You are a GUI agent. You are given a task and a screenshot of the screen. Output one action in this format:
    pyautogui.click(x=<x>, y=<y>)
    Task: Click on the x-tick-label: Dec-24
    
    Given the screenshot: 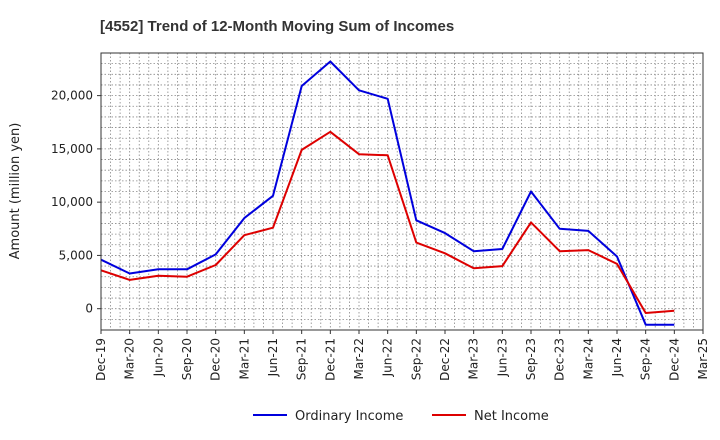 What is the action you would take?
    pyautogui.click(x=674, y=359)
    